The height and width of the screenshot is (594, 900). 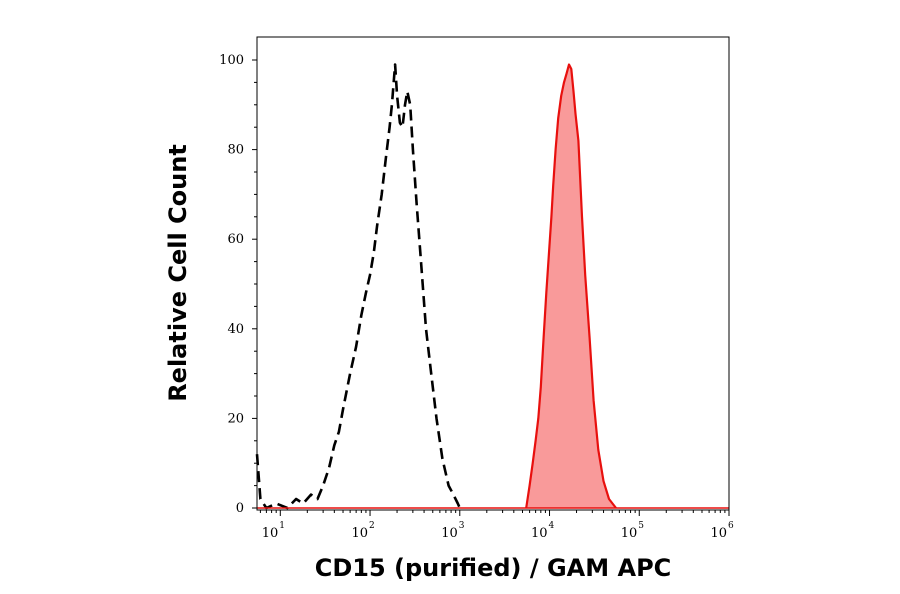 I want to click on x-tick-exponent: 6, so click(x=731, y=526).